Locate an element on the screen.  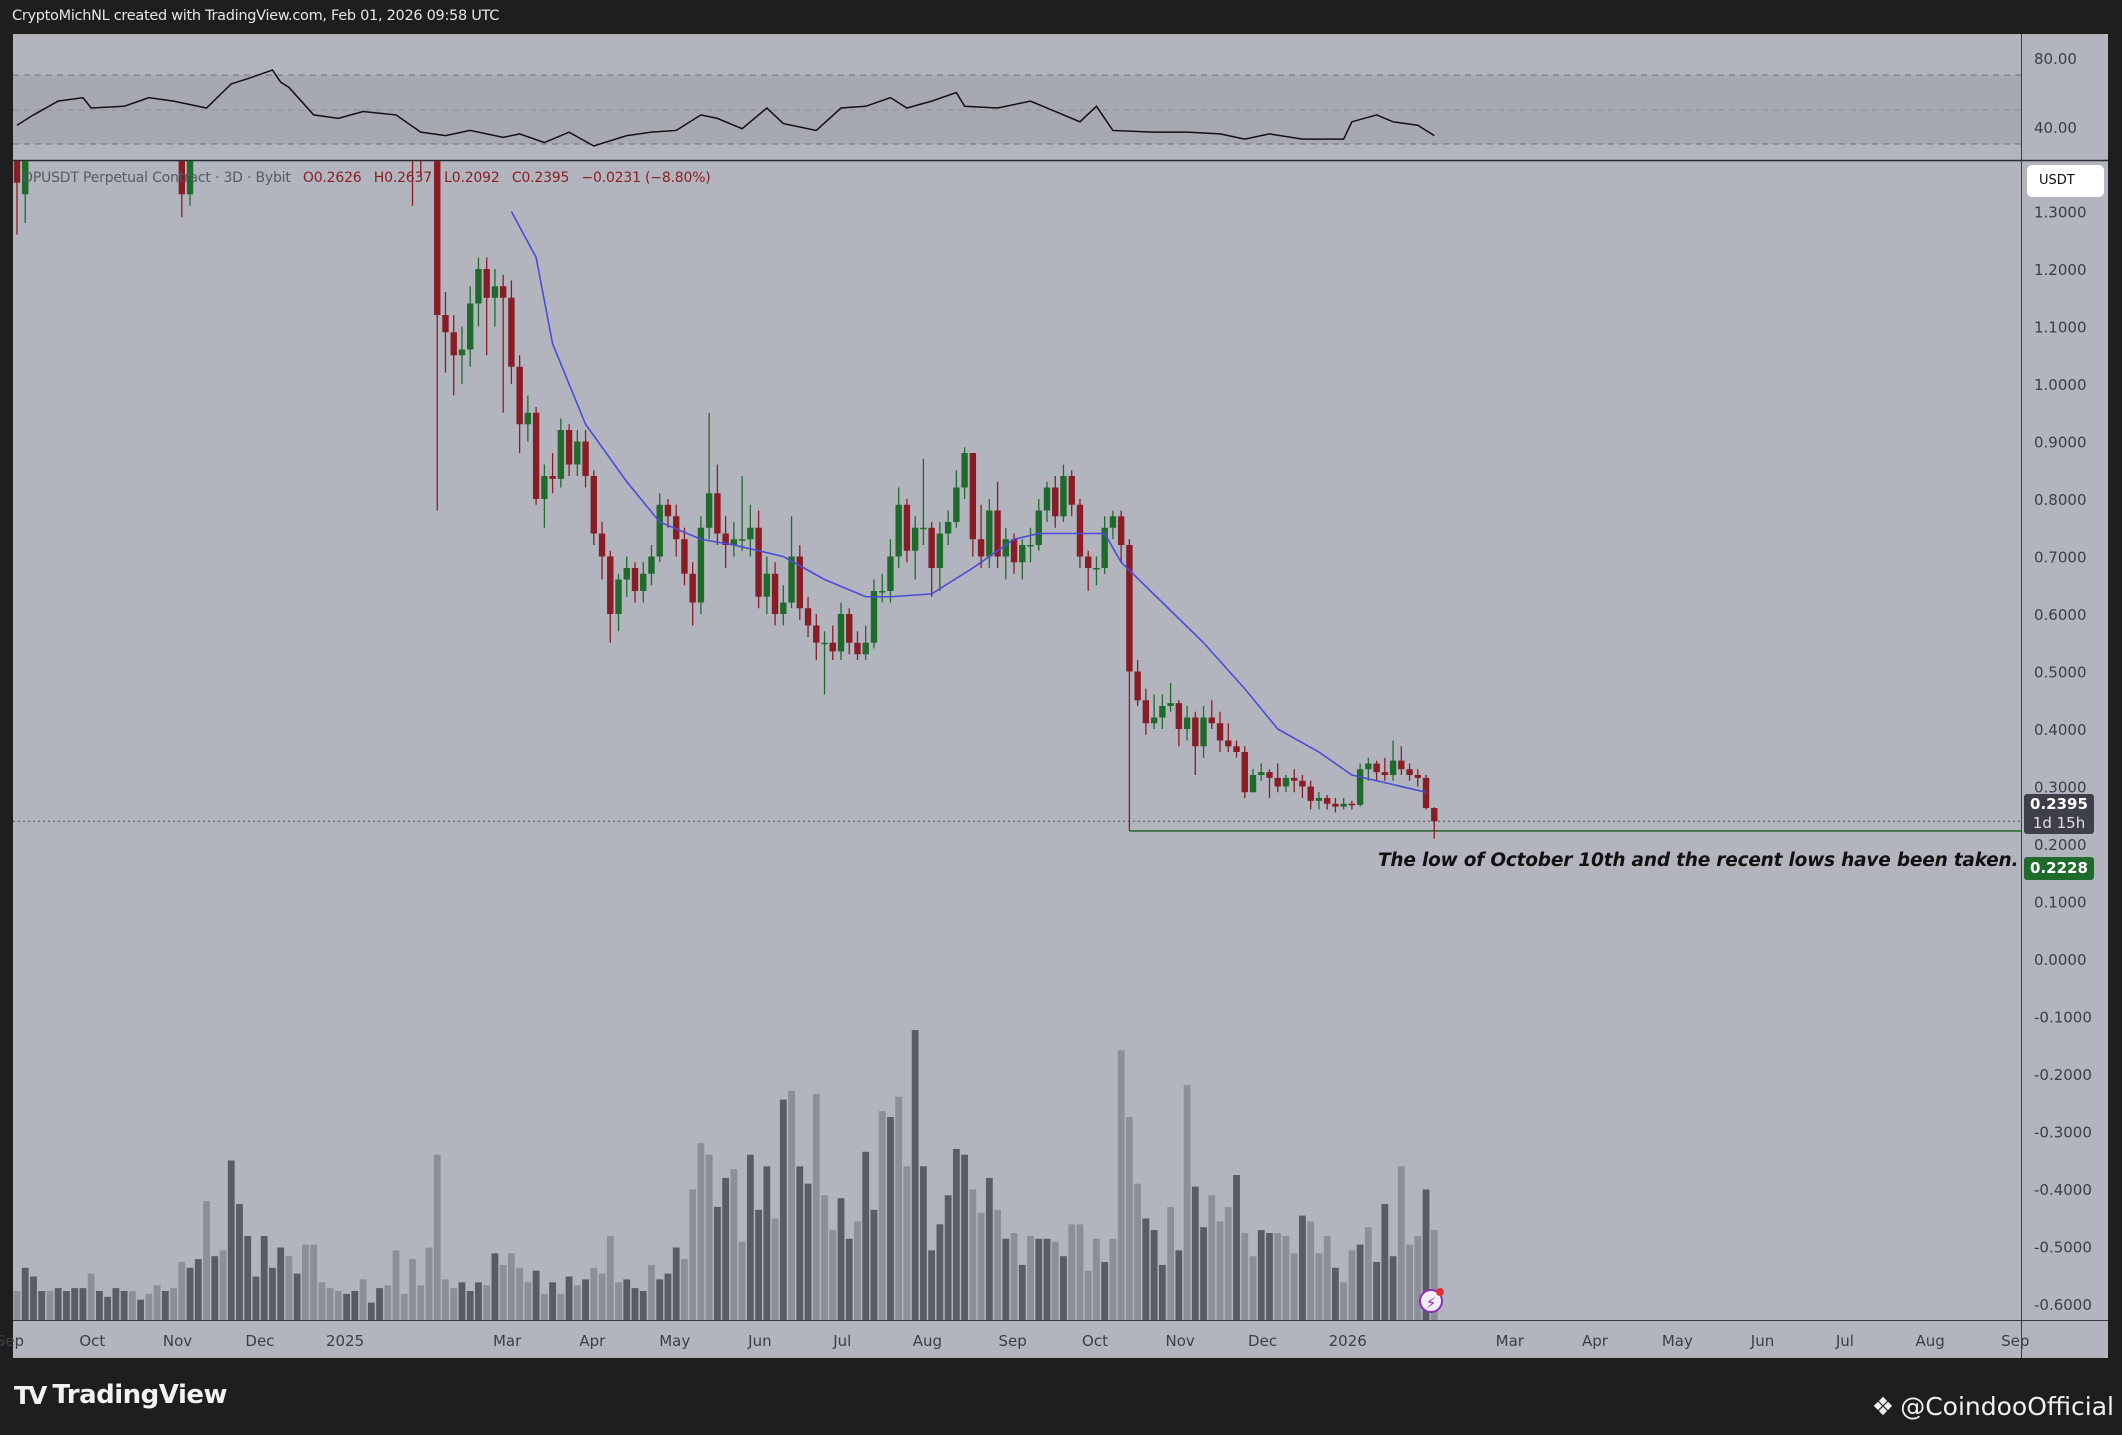
tradingview-logo: TV TradingView is located at coordinates (121, 1395).